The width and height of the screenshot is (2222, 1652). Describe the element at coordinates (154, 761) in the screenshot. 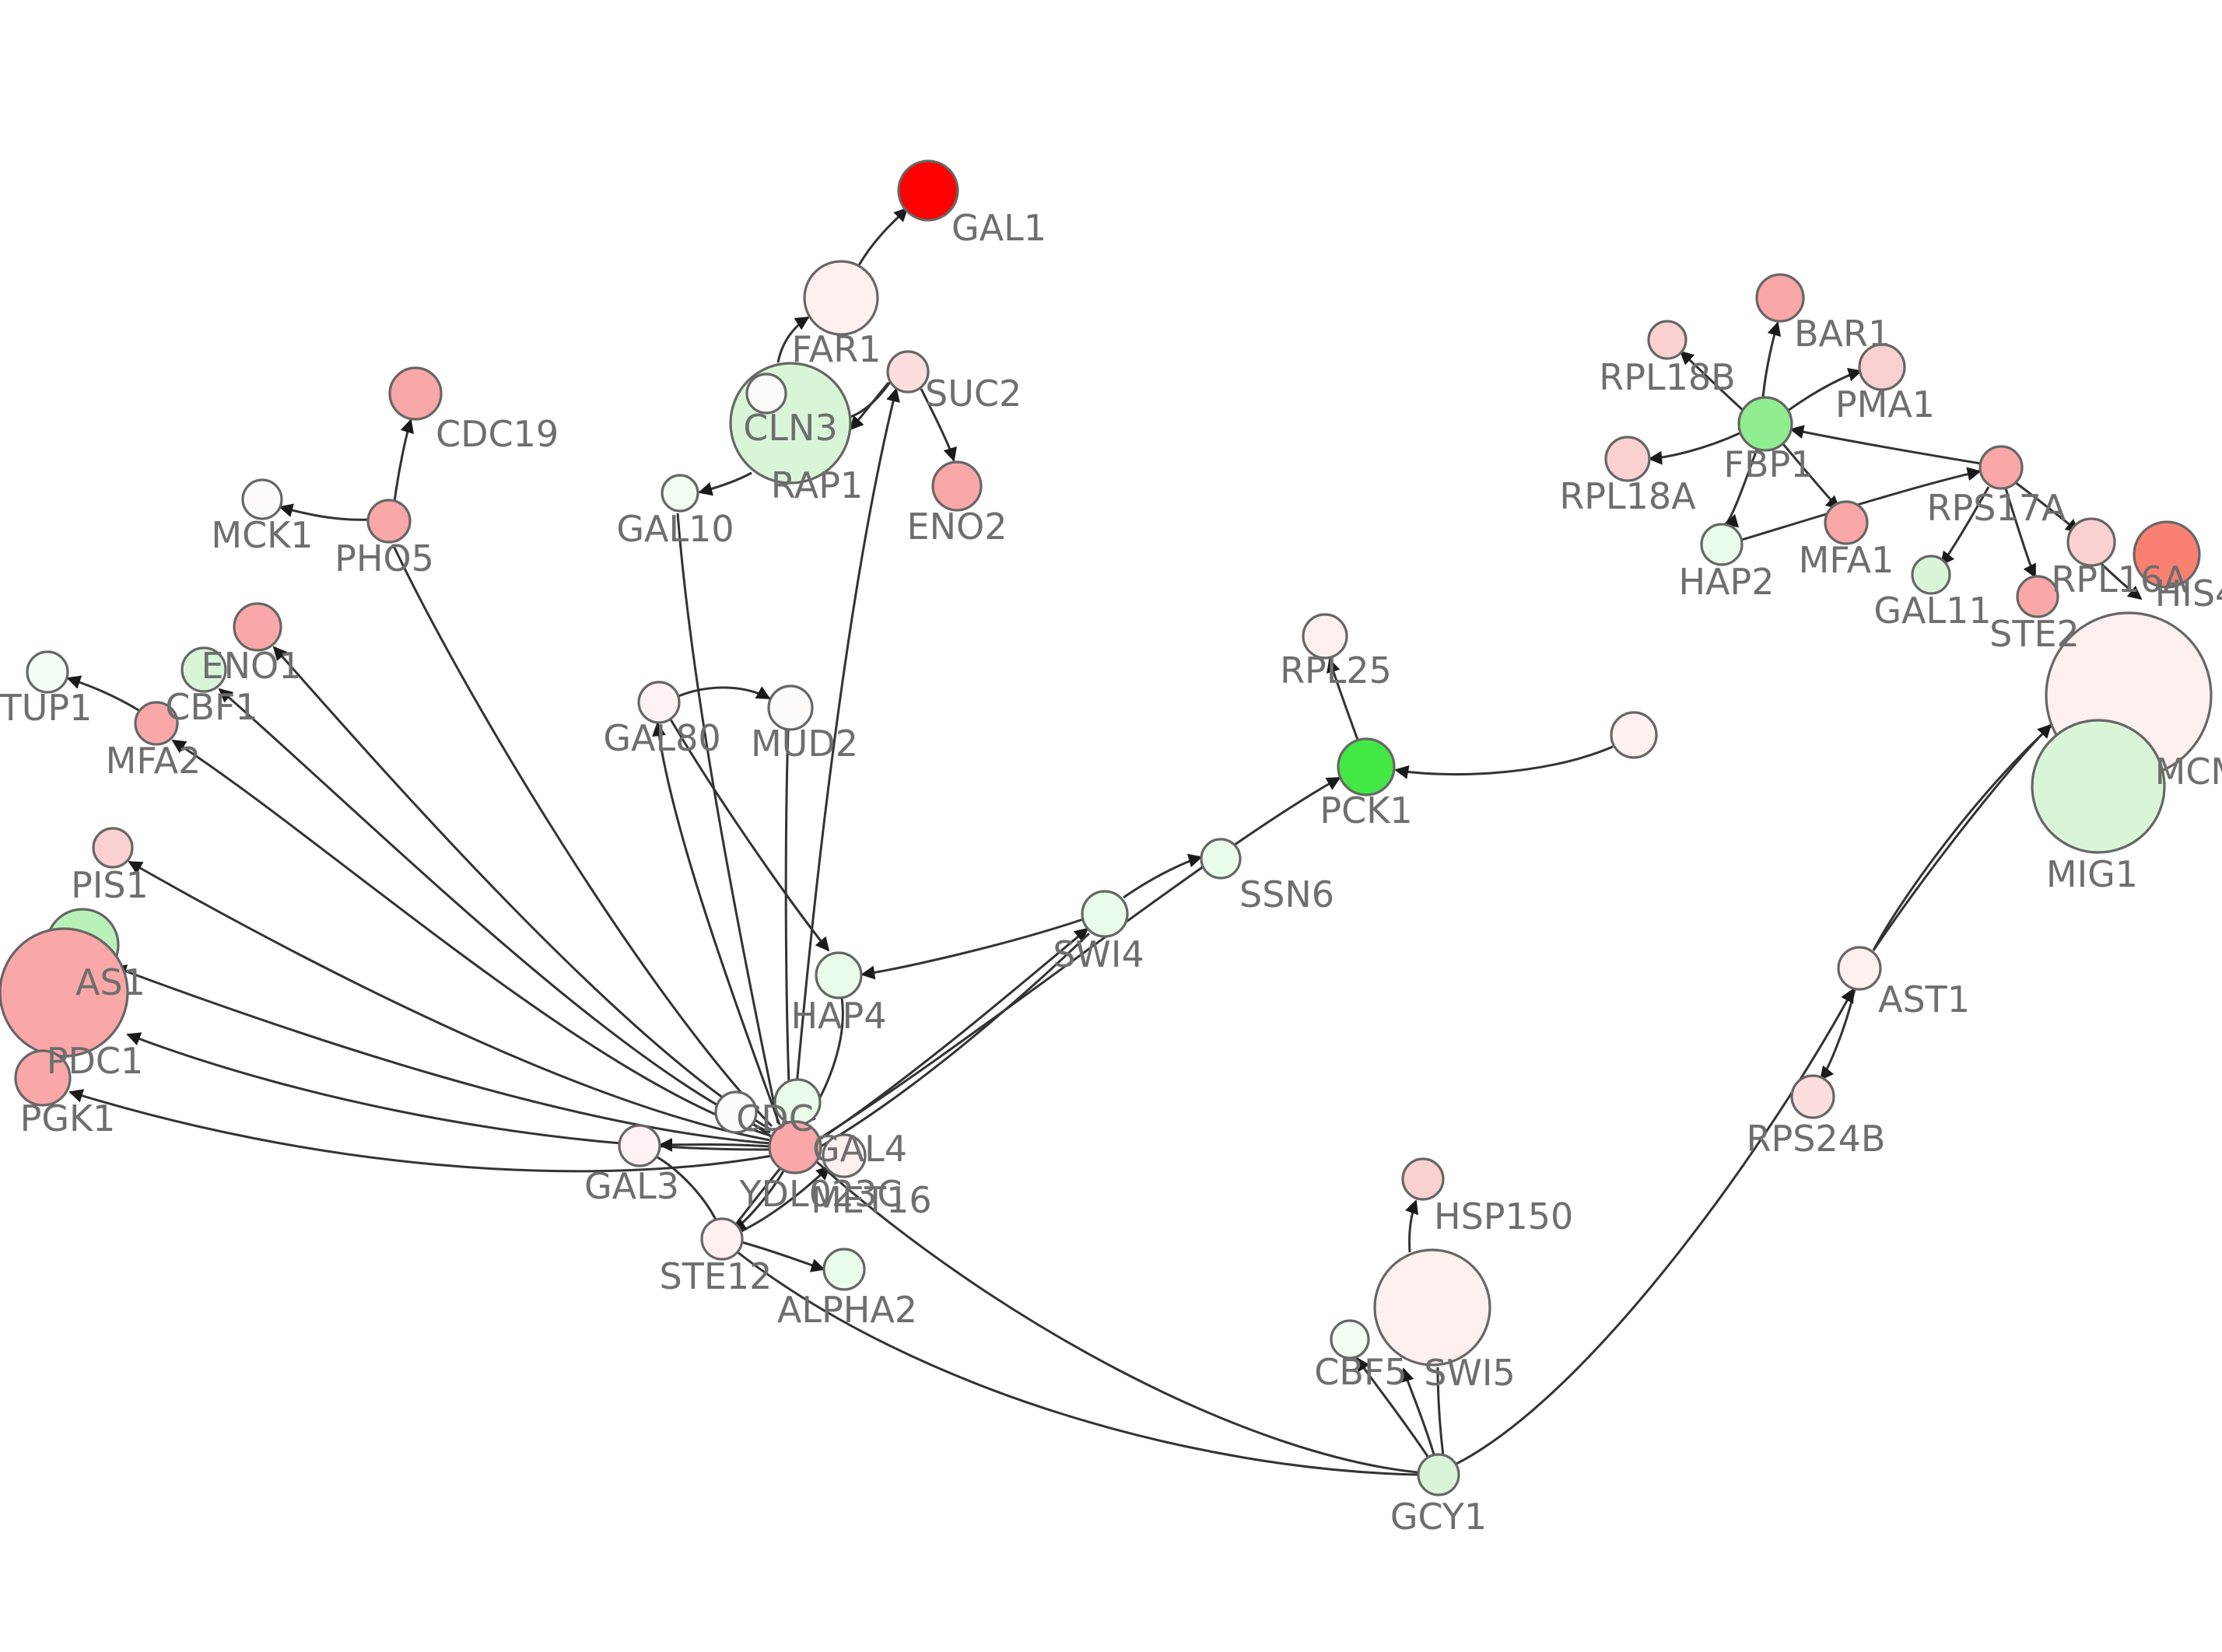

I see `gene-label-MFA2: MFA2` at that location.